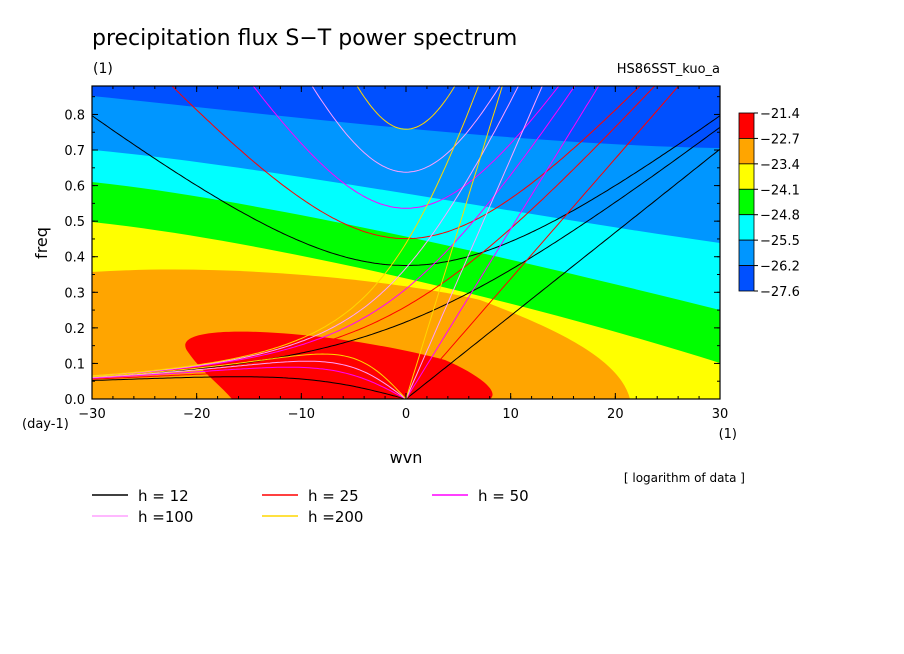 This screenshot has height=654, width=904. I want to click on legend-label: h =100, so click(165, 517).